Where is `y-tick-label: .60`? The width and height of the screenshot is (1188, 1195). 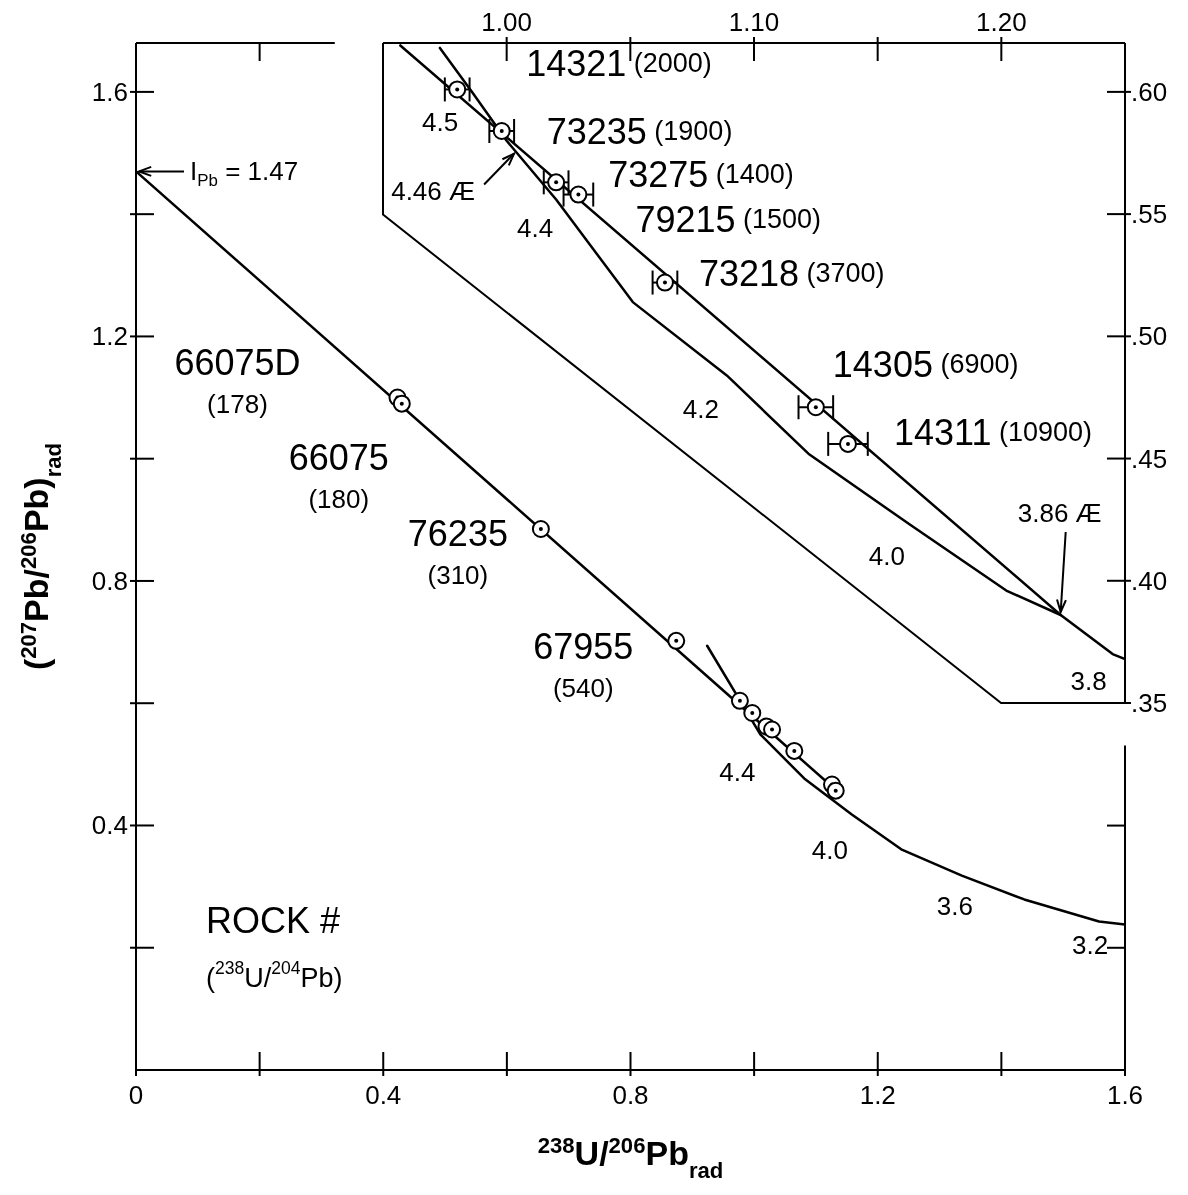
y-tick-label: .60 is located at coordinates (1149, 91).